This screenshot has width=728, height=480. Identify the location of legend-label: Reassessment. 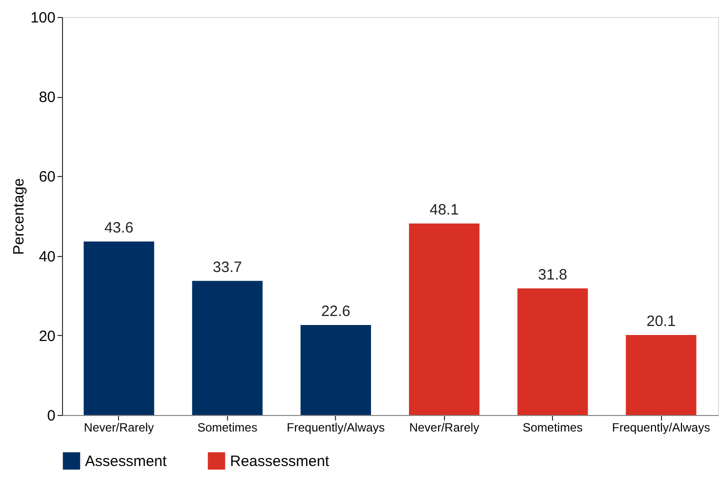
(280, 461).